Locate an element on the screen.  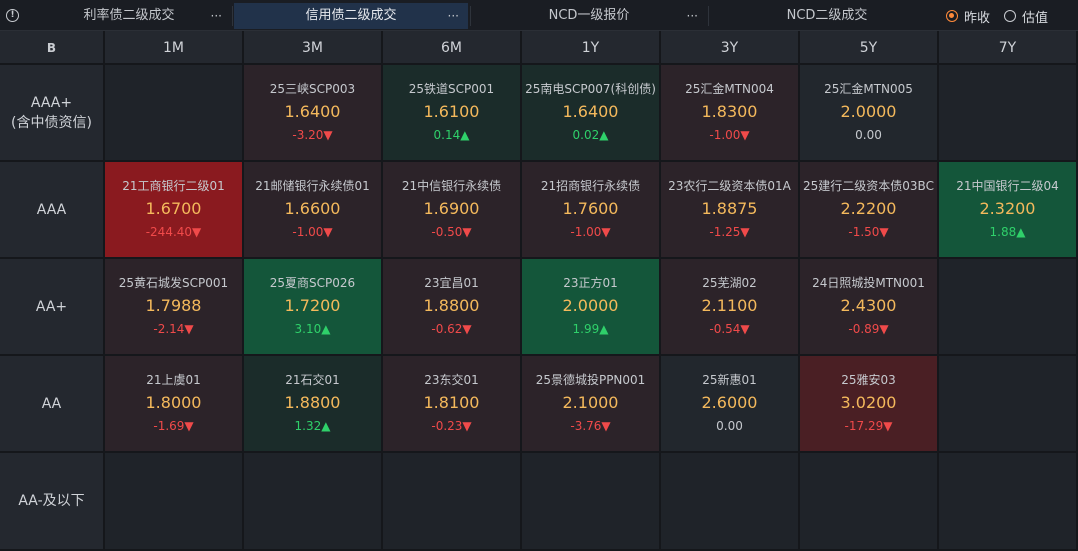
bond-cell: 23农行二级资本债01A 1.8875 -1.25▼ is located at coordinates (730, 210).